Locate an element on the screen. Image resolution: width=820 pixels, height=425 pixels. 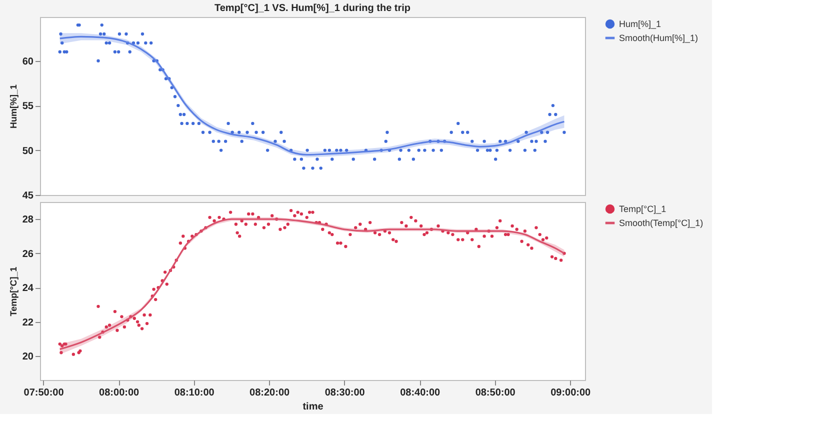
x-tick-label: 08:20:00 is located at coordinates (270, 393).